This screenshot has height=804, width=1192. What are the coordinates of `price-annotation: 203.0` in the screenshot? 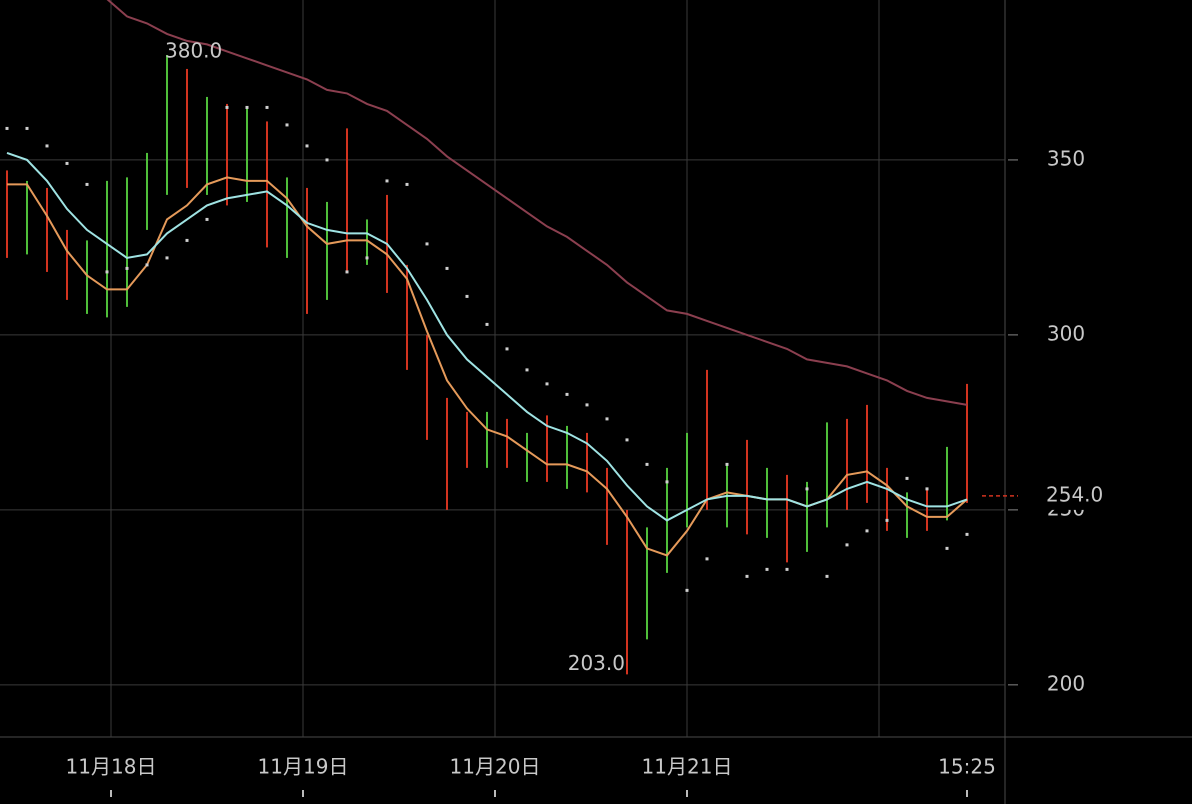 It's located at (596, 663).